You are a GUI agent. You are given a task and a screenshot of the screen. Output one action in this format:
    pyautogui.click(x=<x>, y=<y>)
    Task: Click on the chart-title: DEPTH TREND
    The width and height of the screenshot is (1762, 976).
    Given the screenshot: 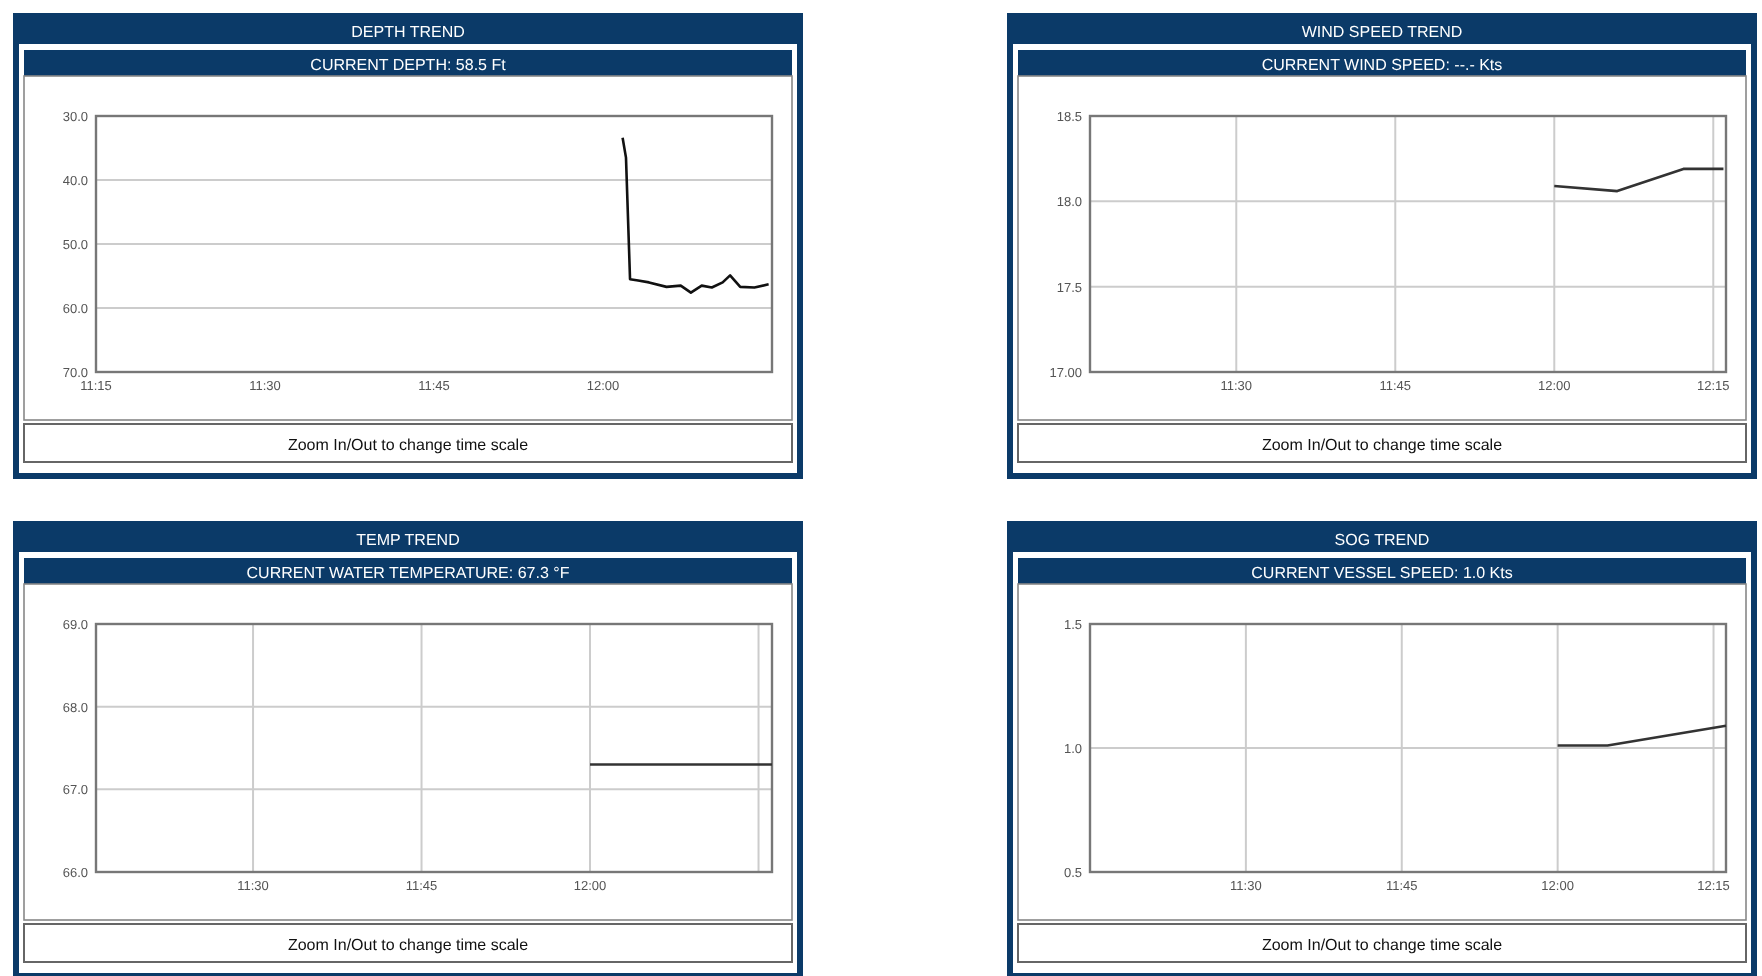 What is the action you would take?
    pyautogui.click(x=408, y=32)
    